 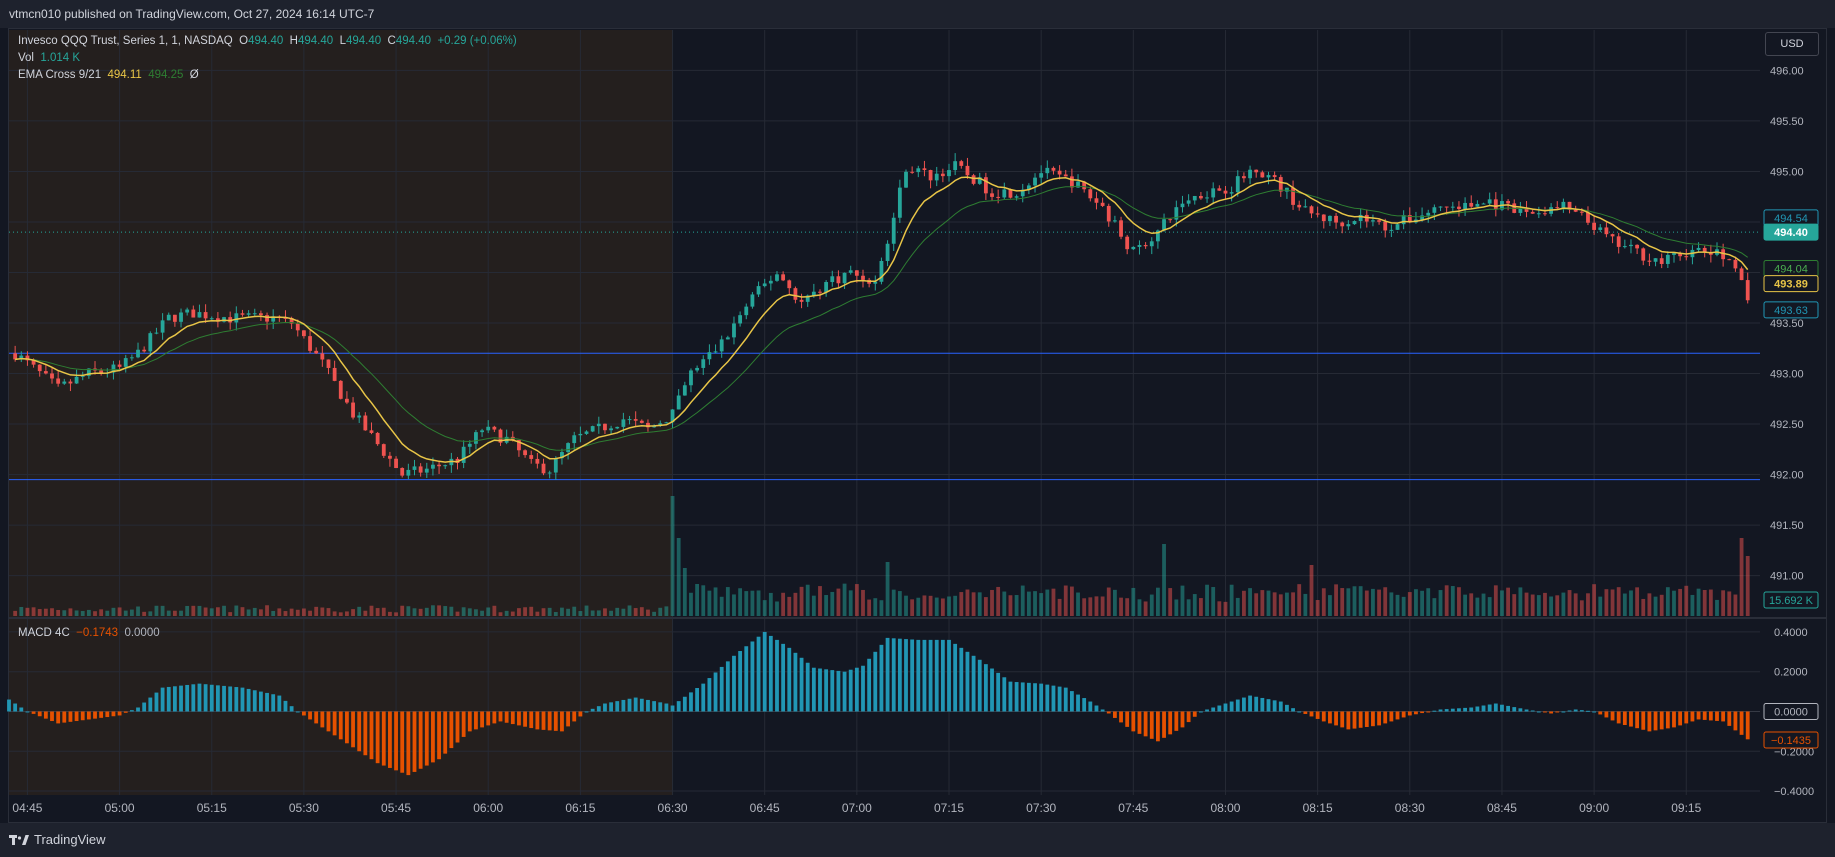 I want to click on ema-label: EMA Cross 9/21, so click(x=60, y=75).